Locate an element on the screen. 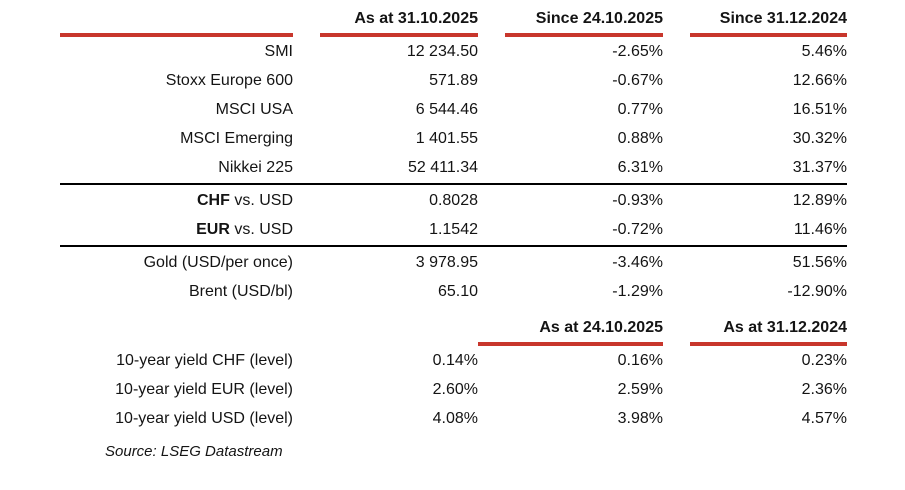 This screenshot has height=490, width=905. value-cell: 571.89 is located at coordinates (453, 80).